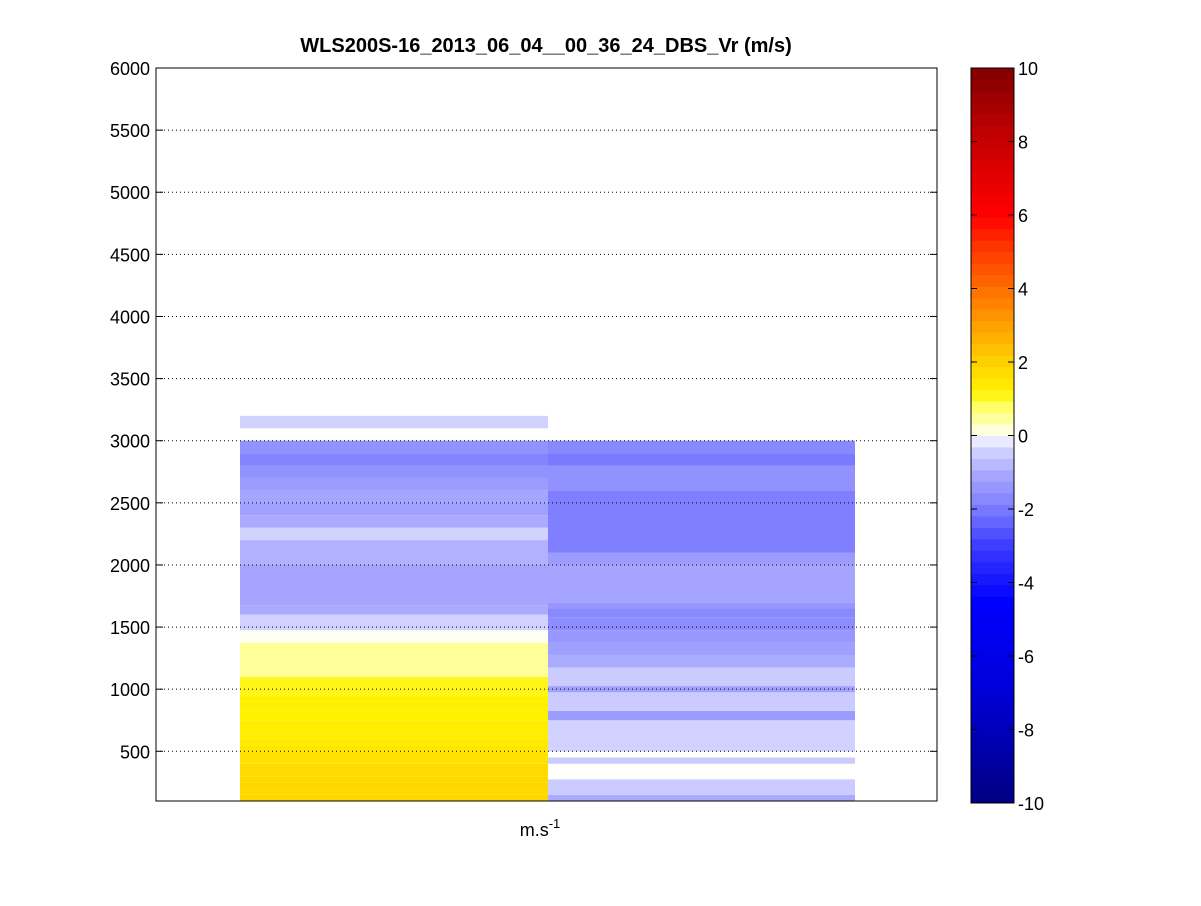 This screenshot has width=1201, height=906. I want to click on y-tick-label: 5000, so click(130, 193).